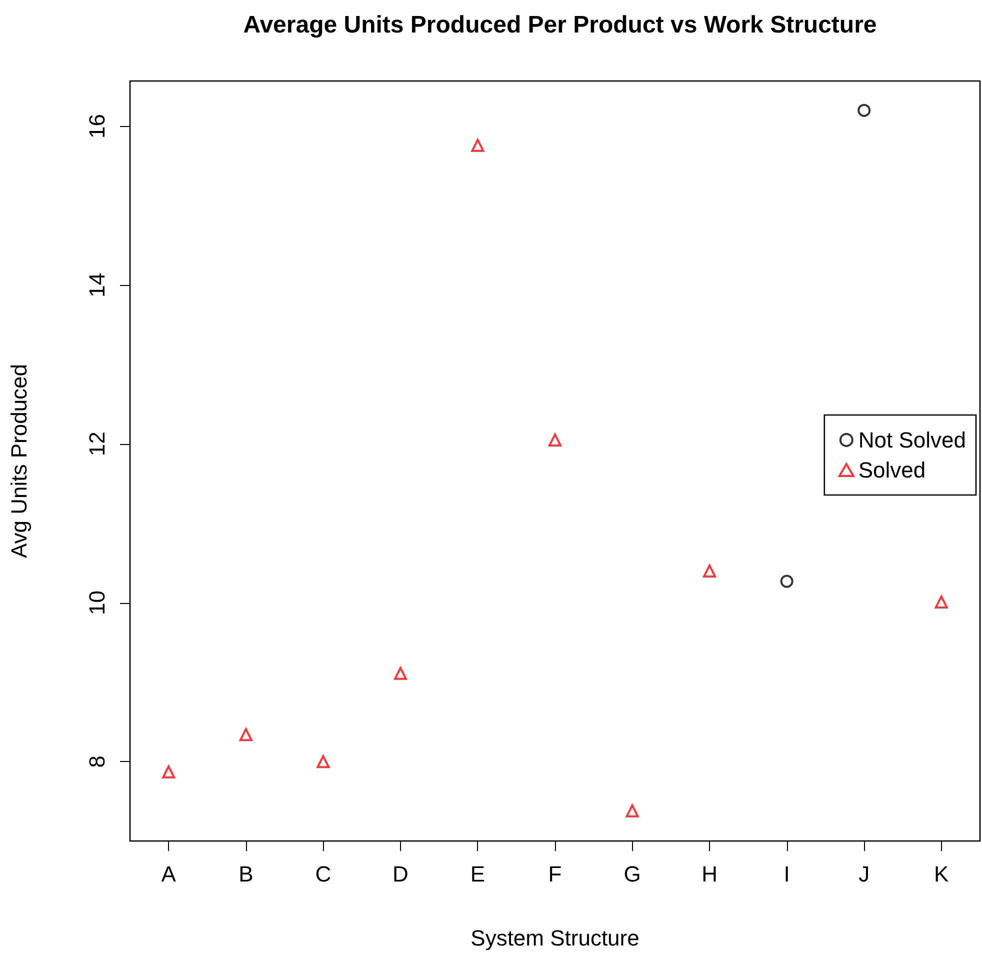  Describe the element at coordinates (555, 874) in the screenshot. I see `x-tick-label: F` at that location.